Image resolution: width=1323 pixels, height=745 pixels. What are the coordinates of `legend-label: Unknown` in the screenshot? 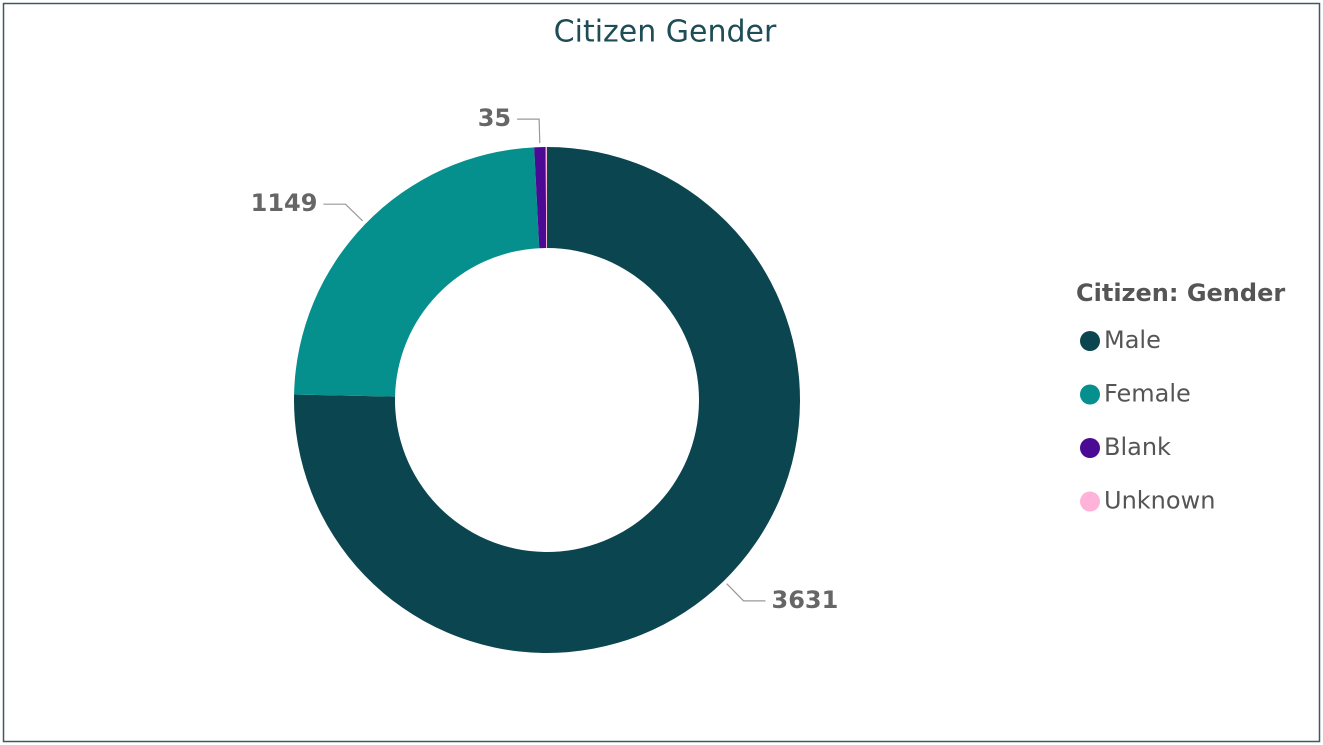 It's located at (1159, 501).